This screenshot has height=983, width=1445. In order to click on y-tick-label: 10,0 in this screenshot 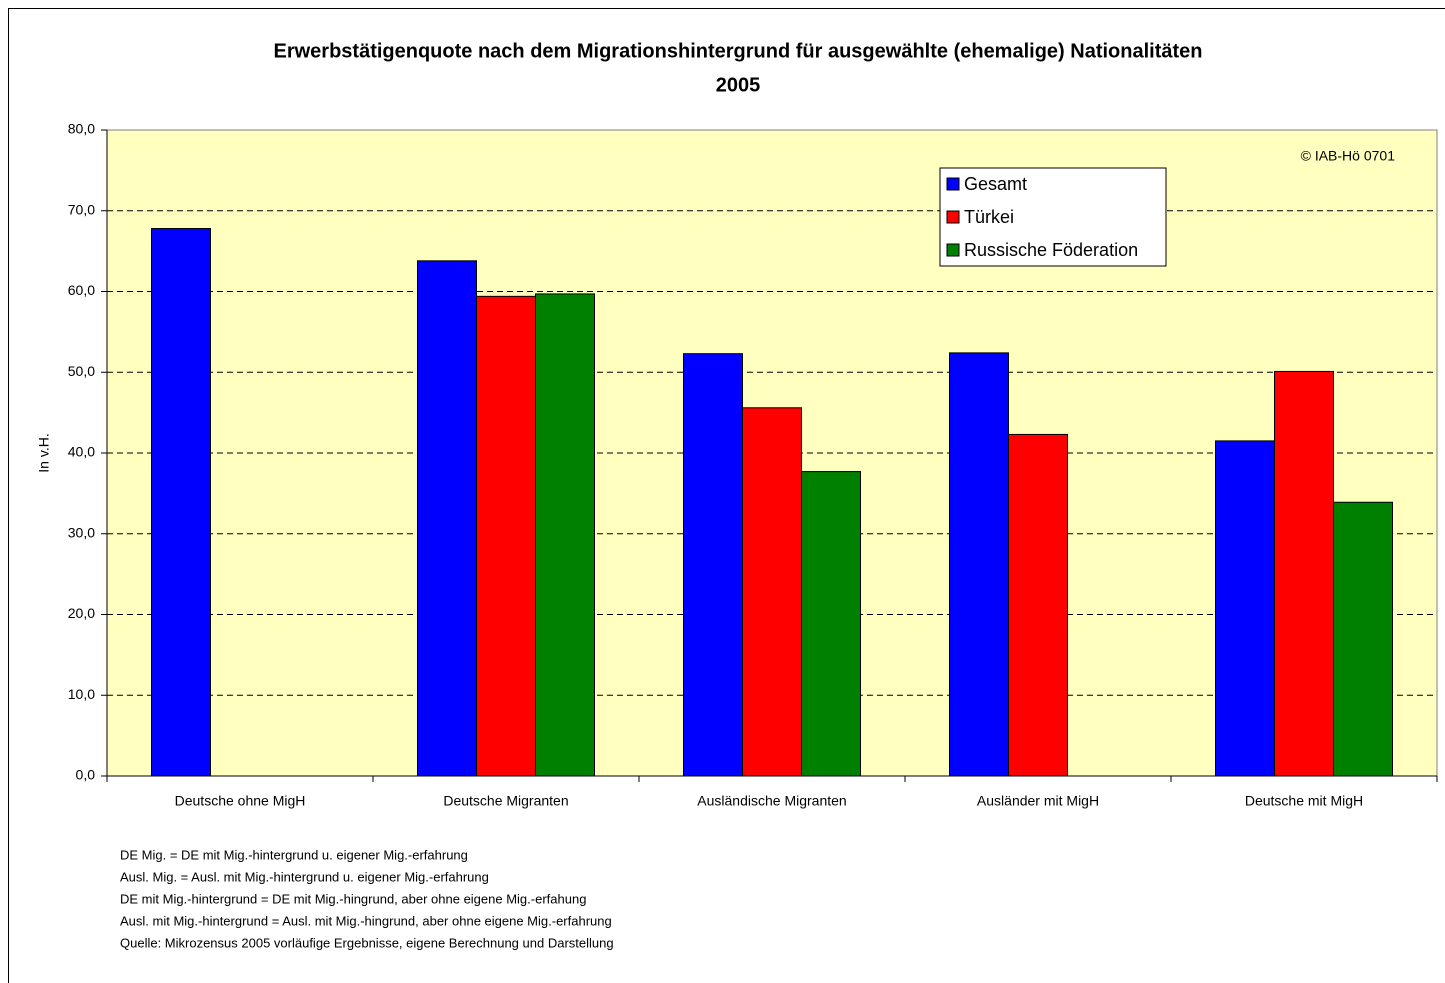, I will do `click(81, 694)`.